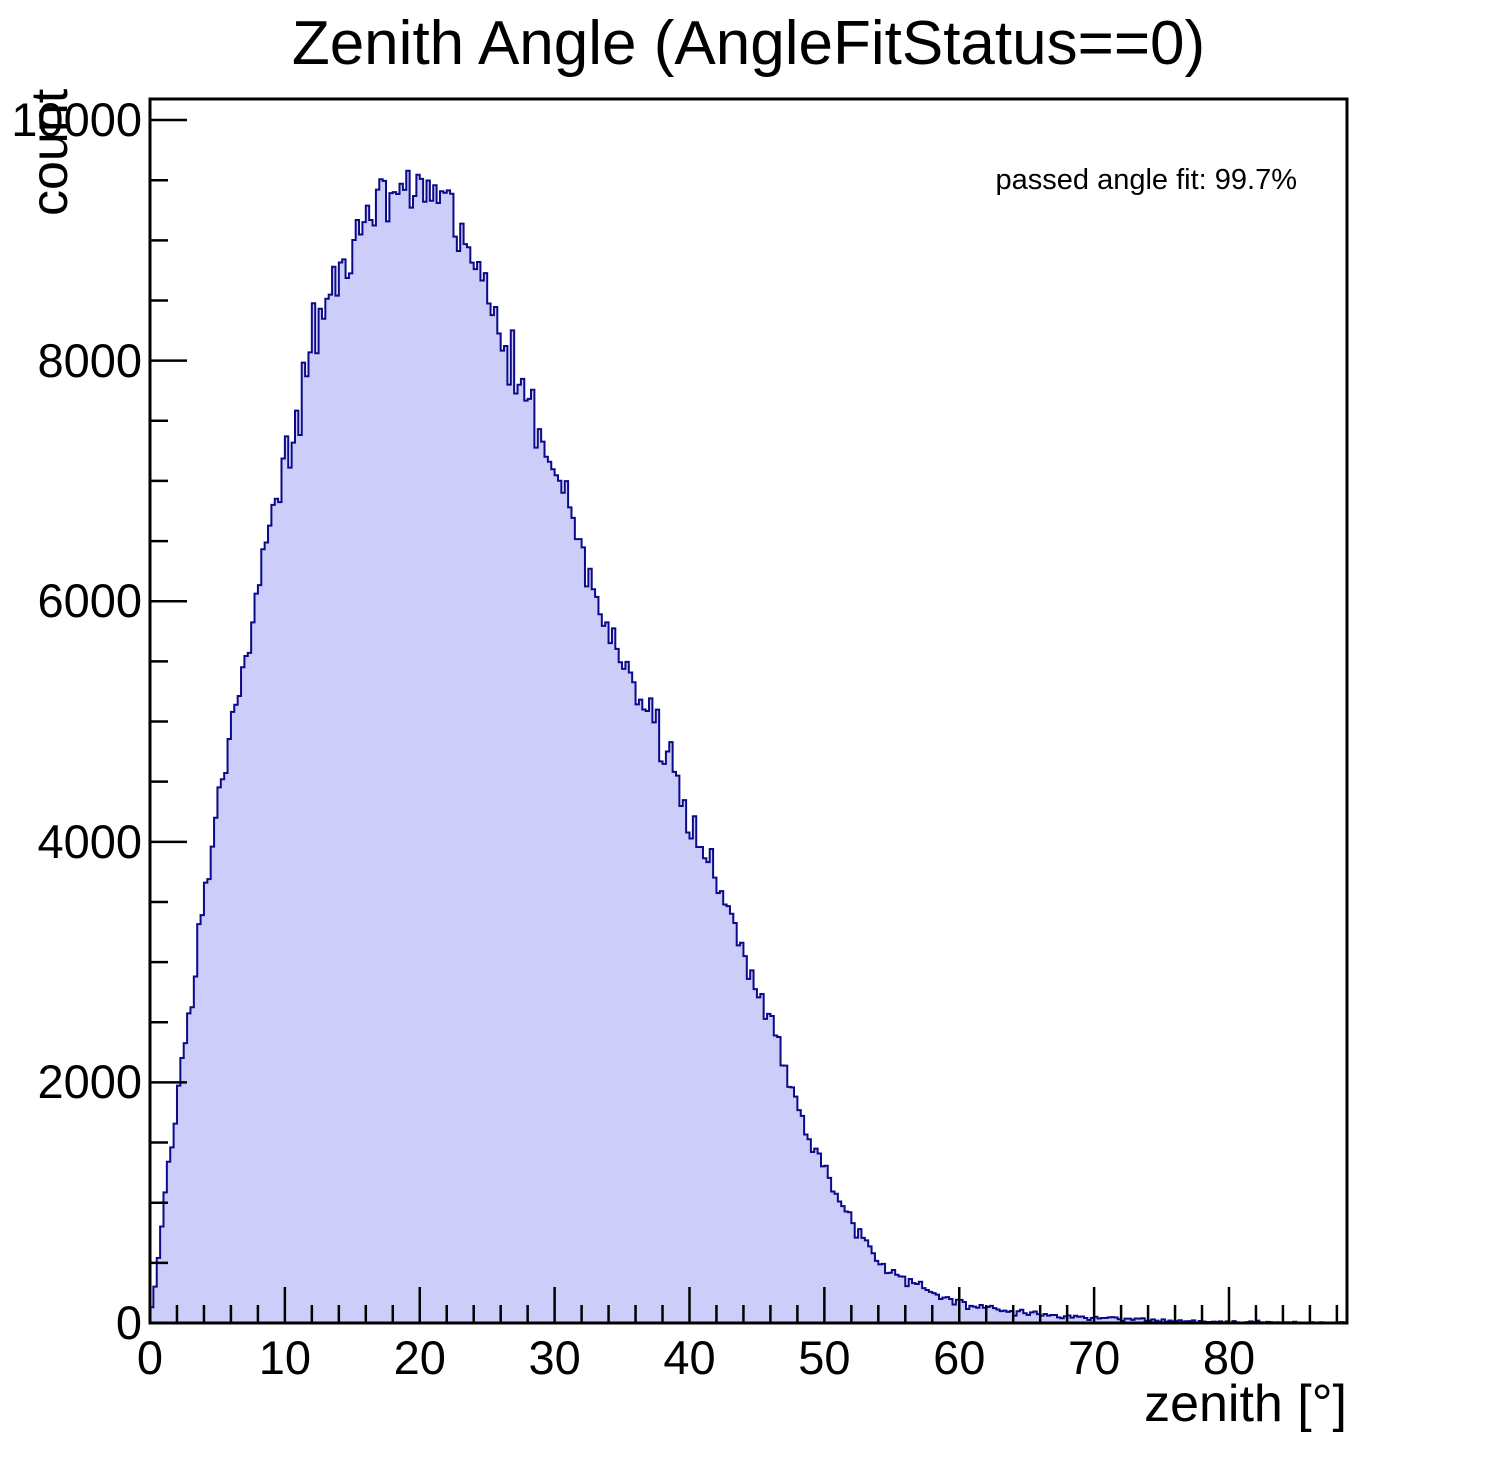 This screenshot has width=1496, height=1472. I want to click on annotation-passed-angle-fit: passed angle fit: 99.7%, so click(1146, 180).